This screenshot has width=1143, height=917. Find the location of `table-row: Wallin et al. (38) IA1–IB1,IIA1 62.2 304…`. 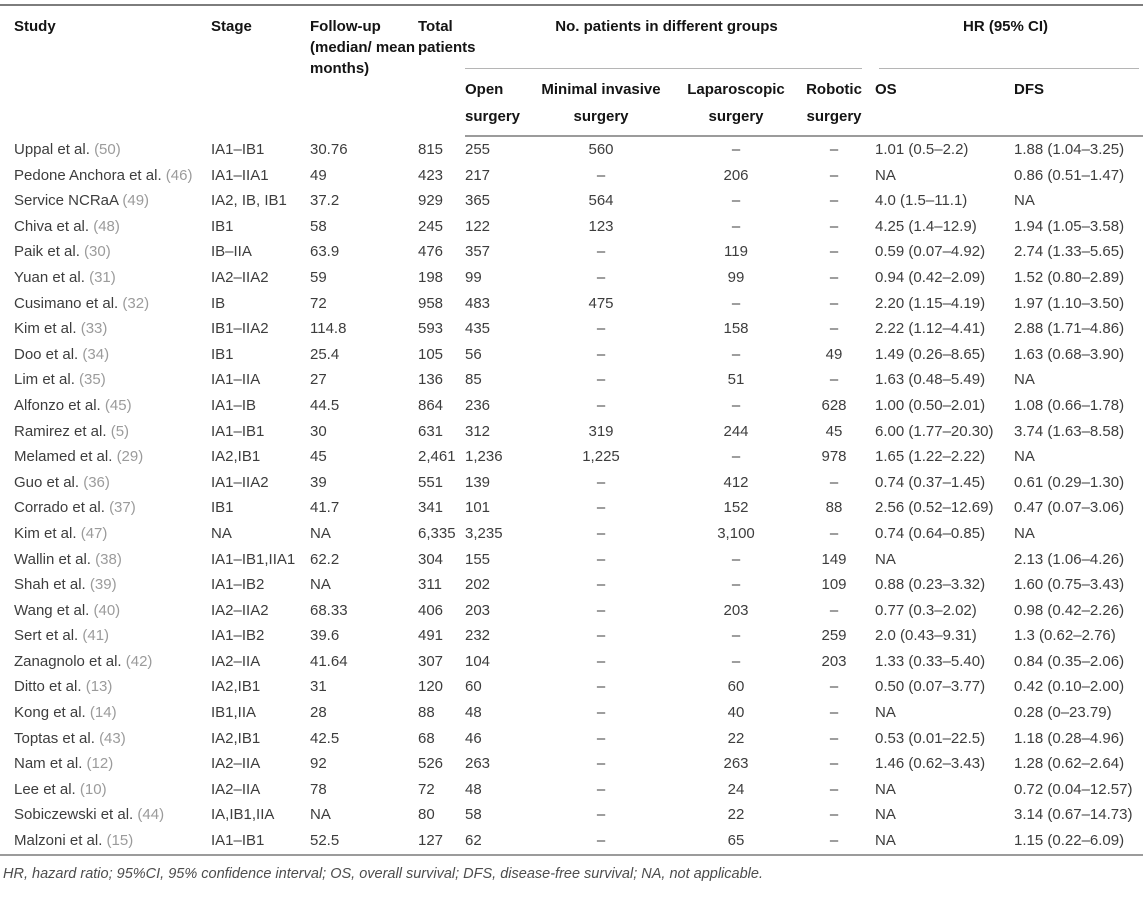

table-row: Wallin et al. (38) IA1–IB1,IIA1 62.2 304… is located at coordinates (571, 560).